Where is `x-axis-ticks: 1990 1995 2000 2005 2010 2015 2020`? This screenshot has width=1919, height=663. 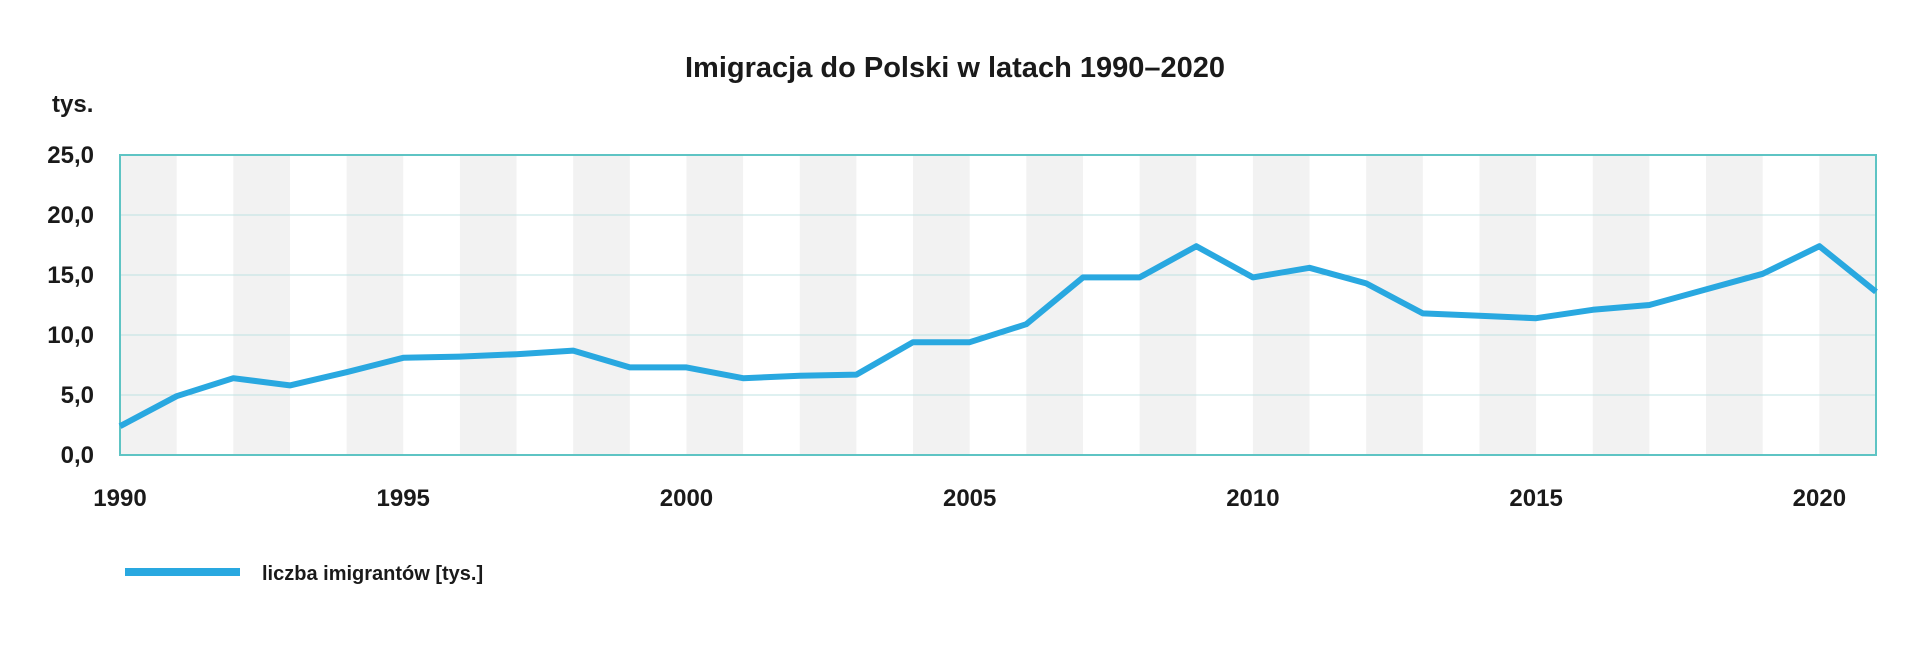
x-axis-ticks: 1990 1995 2000 2005 2010 2015 2020 is located at coordinates (969, 498).